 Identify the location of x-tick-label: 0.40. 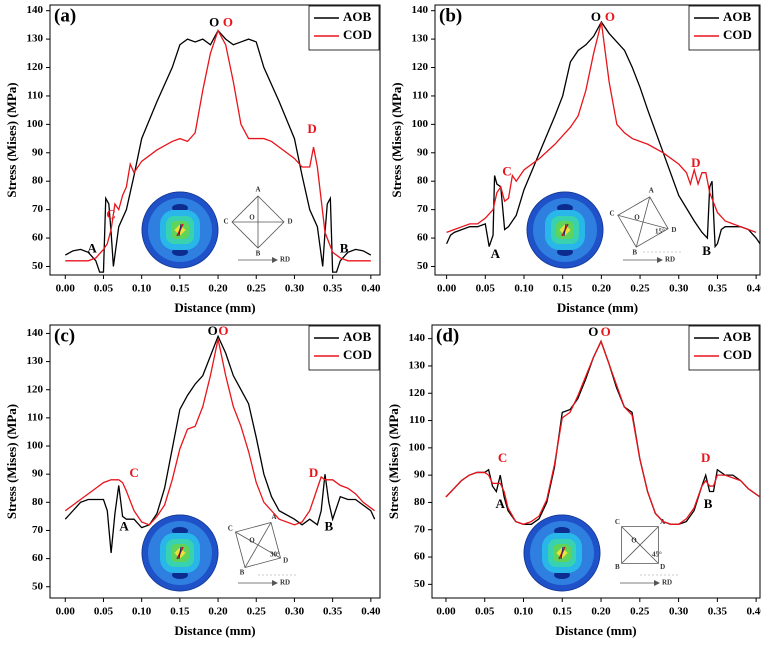
(753, 612).